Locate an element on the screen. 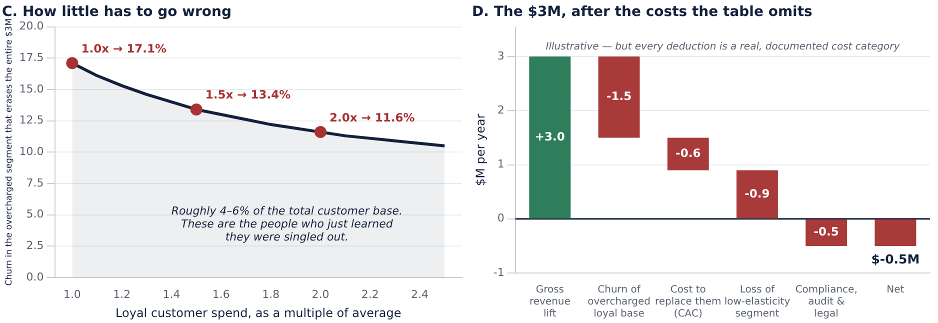 The height and width of the screenshot is (323, 938). x-tick-label: 1.8 is located at coordinates (271, 294).